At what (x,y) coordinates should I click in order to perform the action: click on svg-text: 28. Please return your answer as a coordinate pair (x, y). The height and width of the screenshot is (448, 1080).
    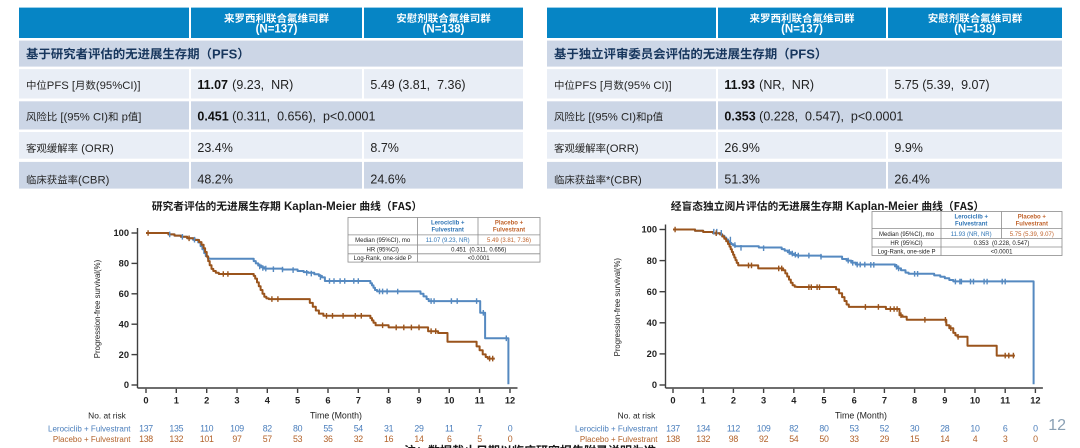
    Looking at the image, I should click on (945, 428).